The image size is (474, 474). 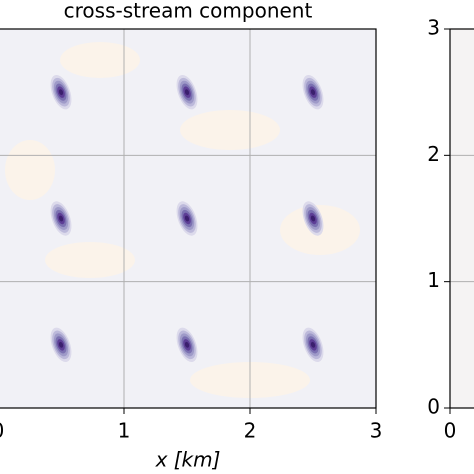 I want to click on x-tick-label: 3, so click(x=376, y=431).